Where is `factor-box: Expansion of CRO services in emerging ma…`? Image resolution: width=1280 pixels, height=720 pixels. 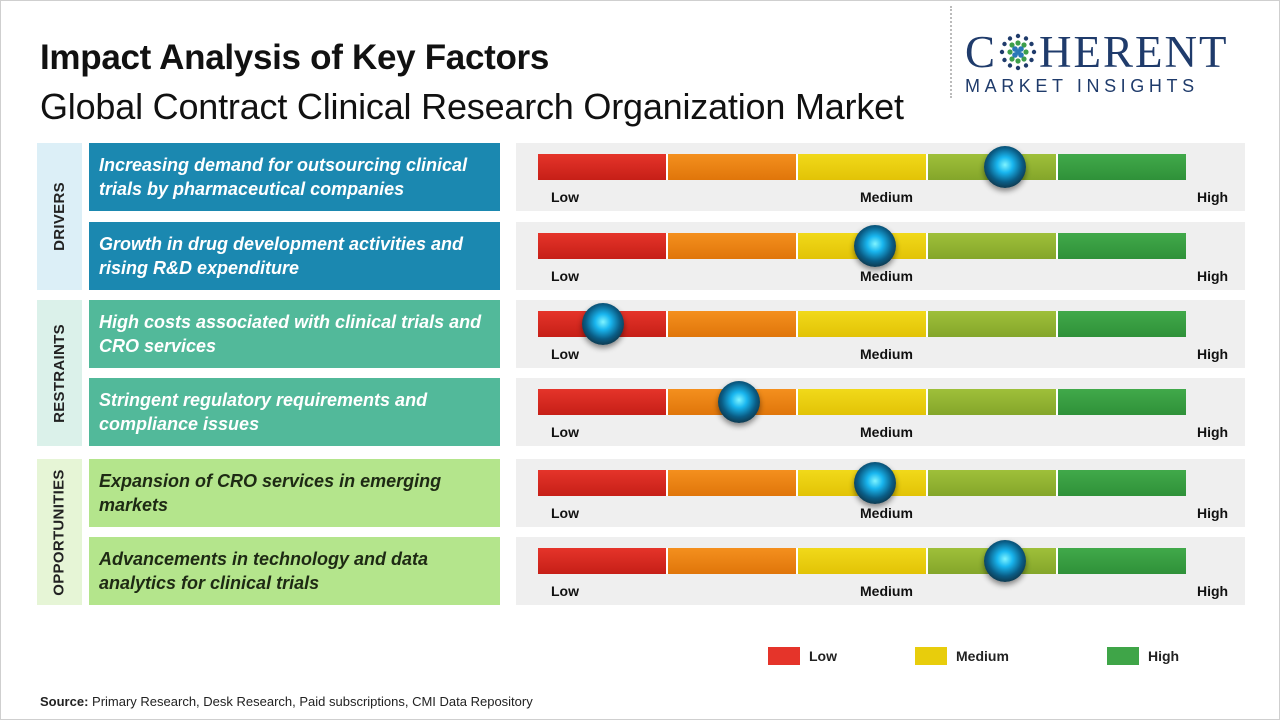 factor-box: Expansion of CRO services in emerging ma… is located at coordinates (294, 493).